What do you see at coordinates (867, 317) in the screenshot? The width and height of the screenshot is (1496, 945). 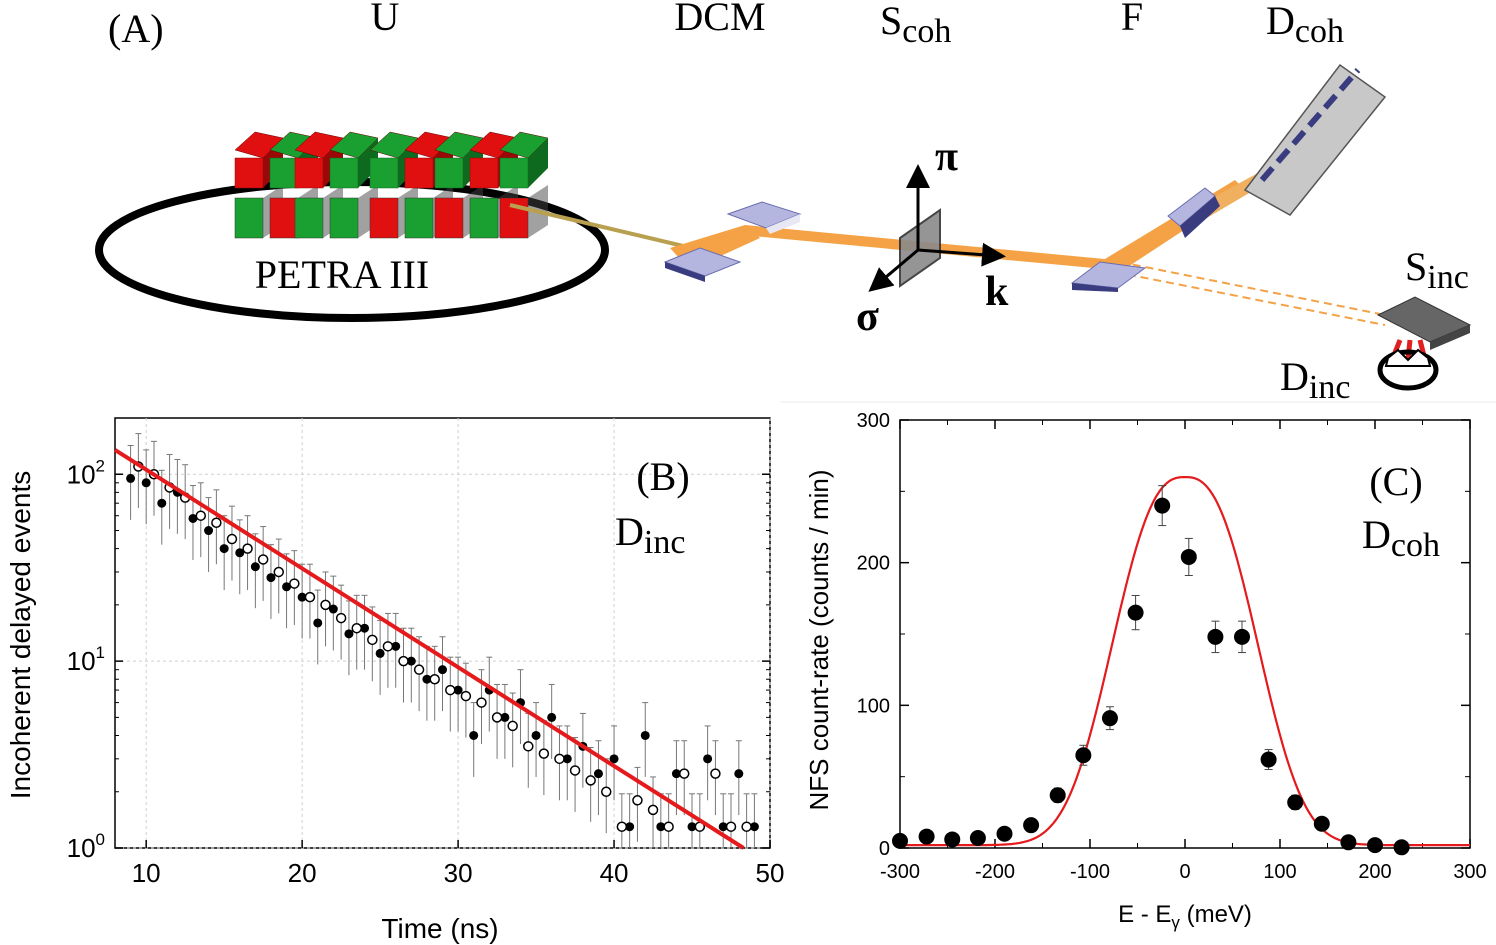 I see `sigma-label: σ` at bounding box center [867, 317].